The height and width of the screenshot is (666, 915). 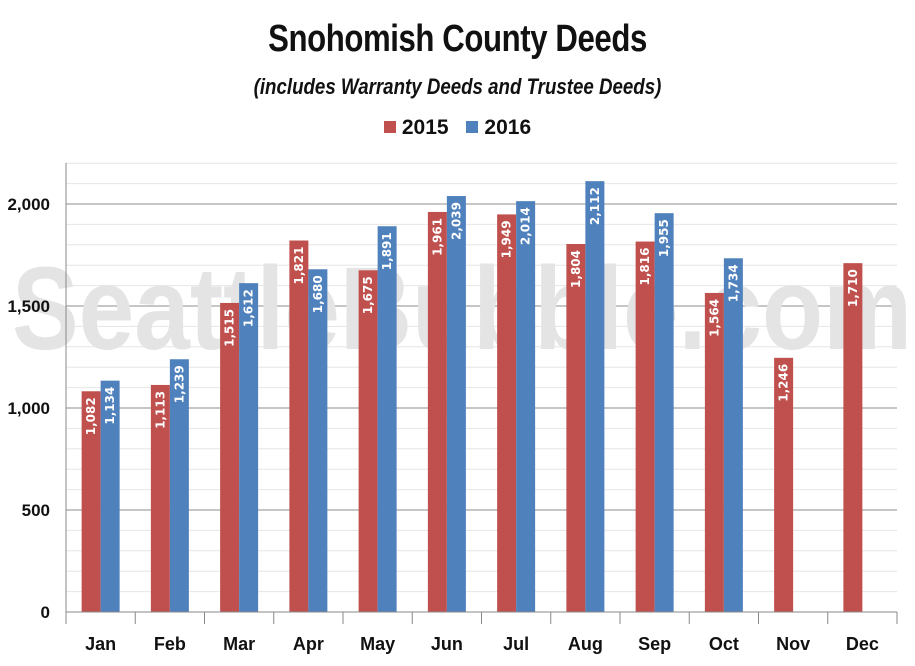 I want to click on x-tick-label: Mar, so click(x=239, y=644).